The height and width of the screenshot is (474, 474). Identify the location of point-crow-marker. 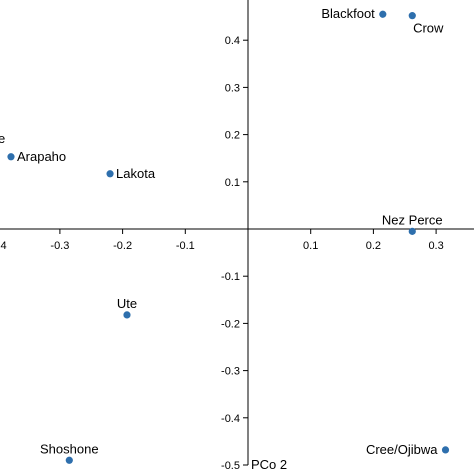
(412, 16).